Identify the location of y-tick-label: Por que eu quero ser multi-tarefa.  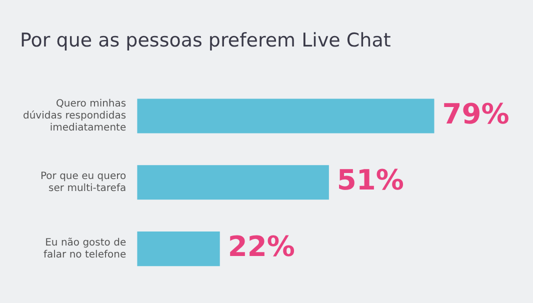
(83, 182).